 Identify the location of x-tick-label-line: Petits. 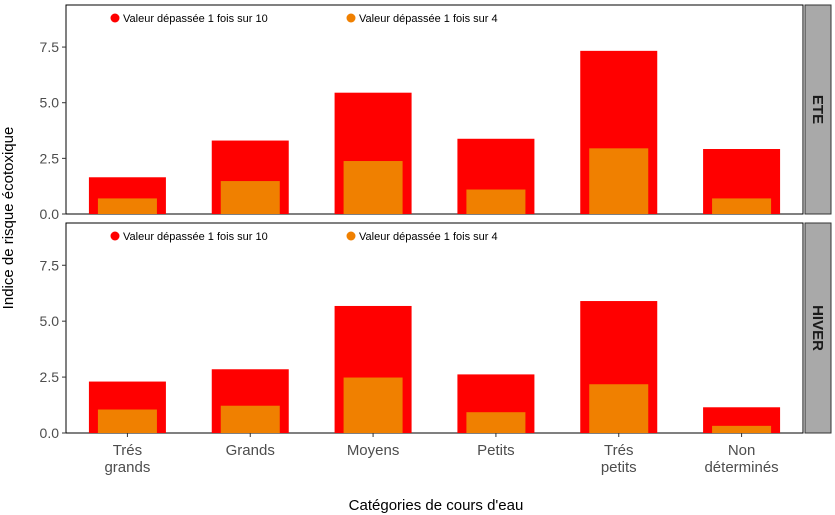
(496, 450).